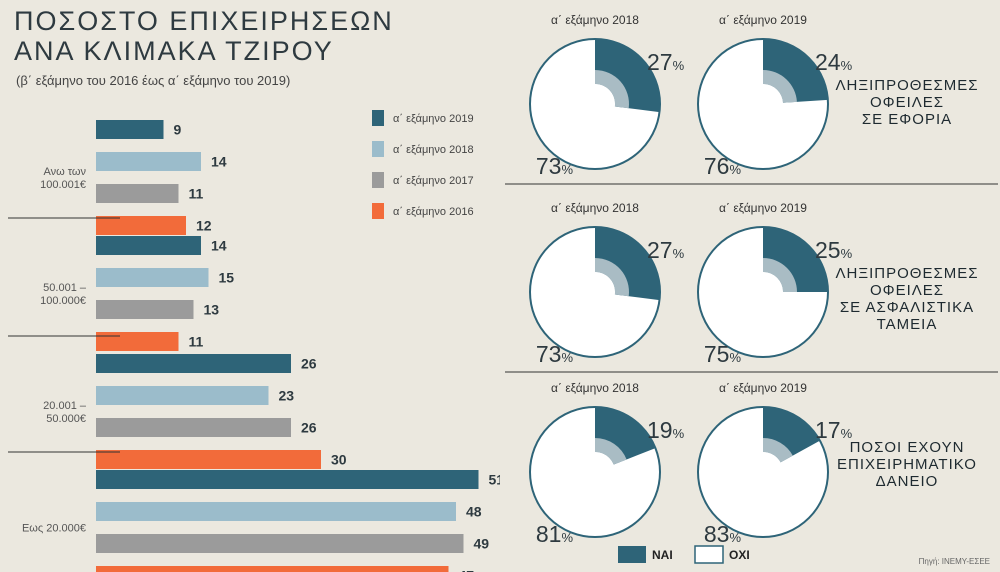 The height and width of the screenshot is (572, 1000). Describe the element at coordinates (287, 396) in the screenshot. I see `bar-value-label: 23` at that location.